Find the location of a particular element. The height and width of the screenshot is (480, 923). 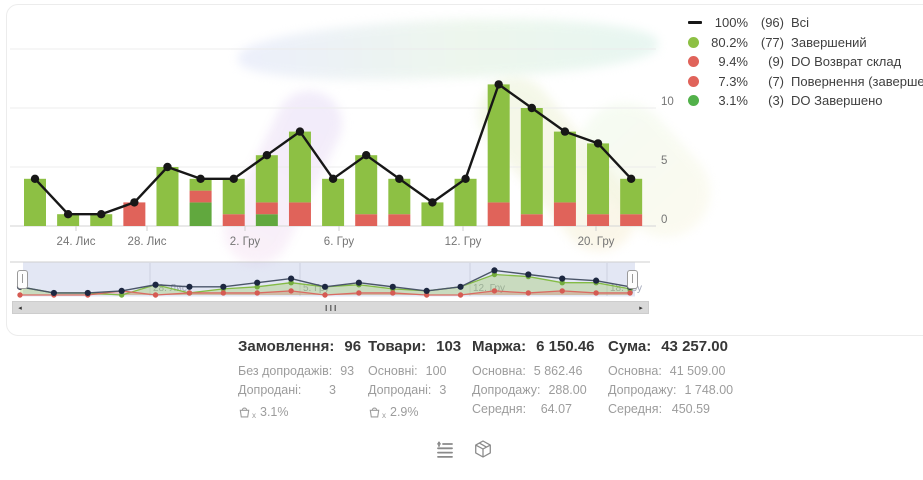

y-tick-label: 10 is located at coordinates (667, 102).